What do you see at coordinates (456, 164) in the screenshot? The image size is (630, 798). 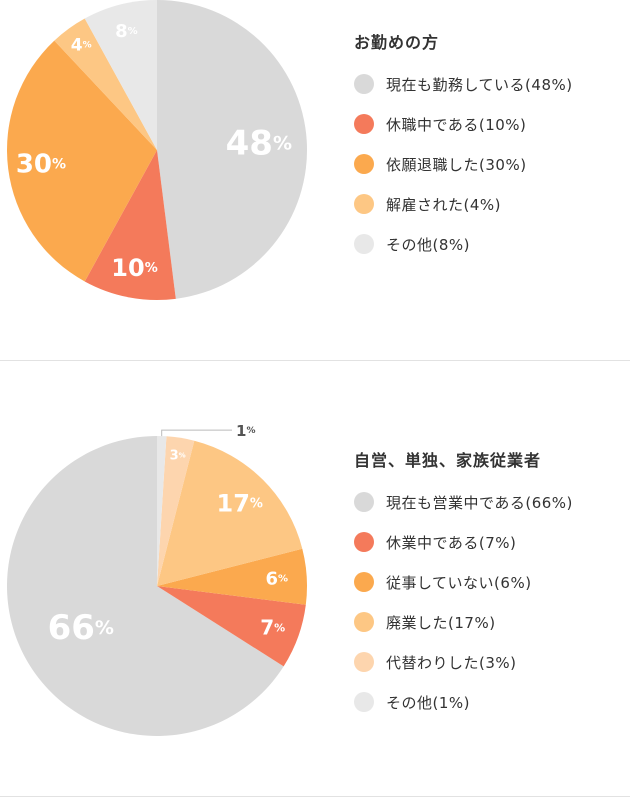 I see `legend-label: 依願退職した(30%)` at bounding box center [456, 164].